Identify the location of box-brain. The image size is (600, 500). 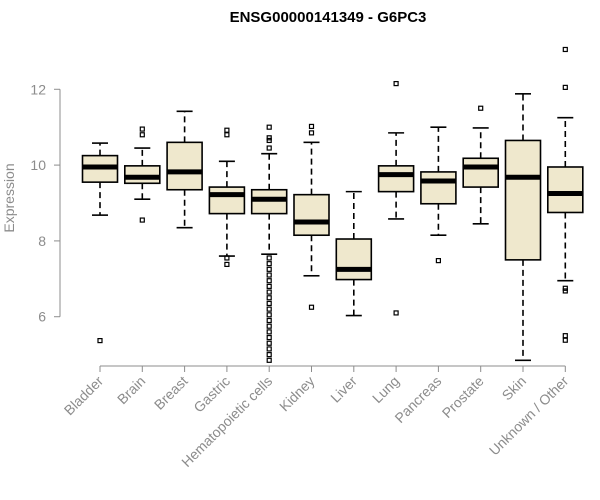
(142, 174).